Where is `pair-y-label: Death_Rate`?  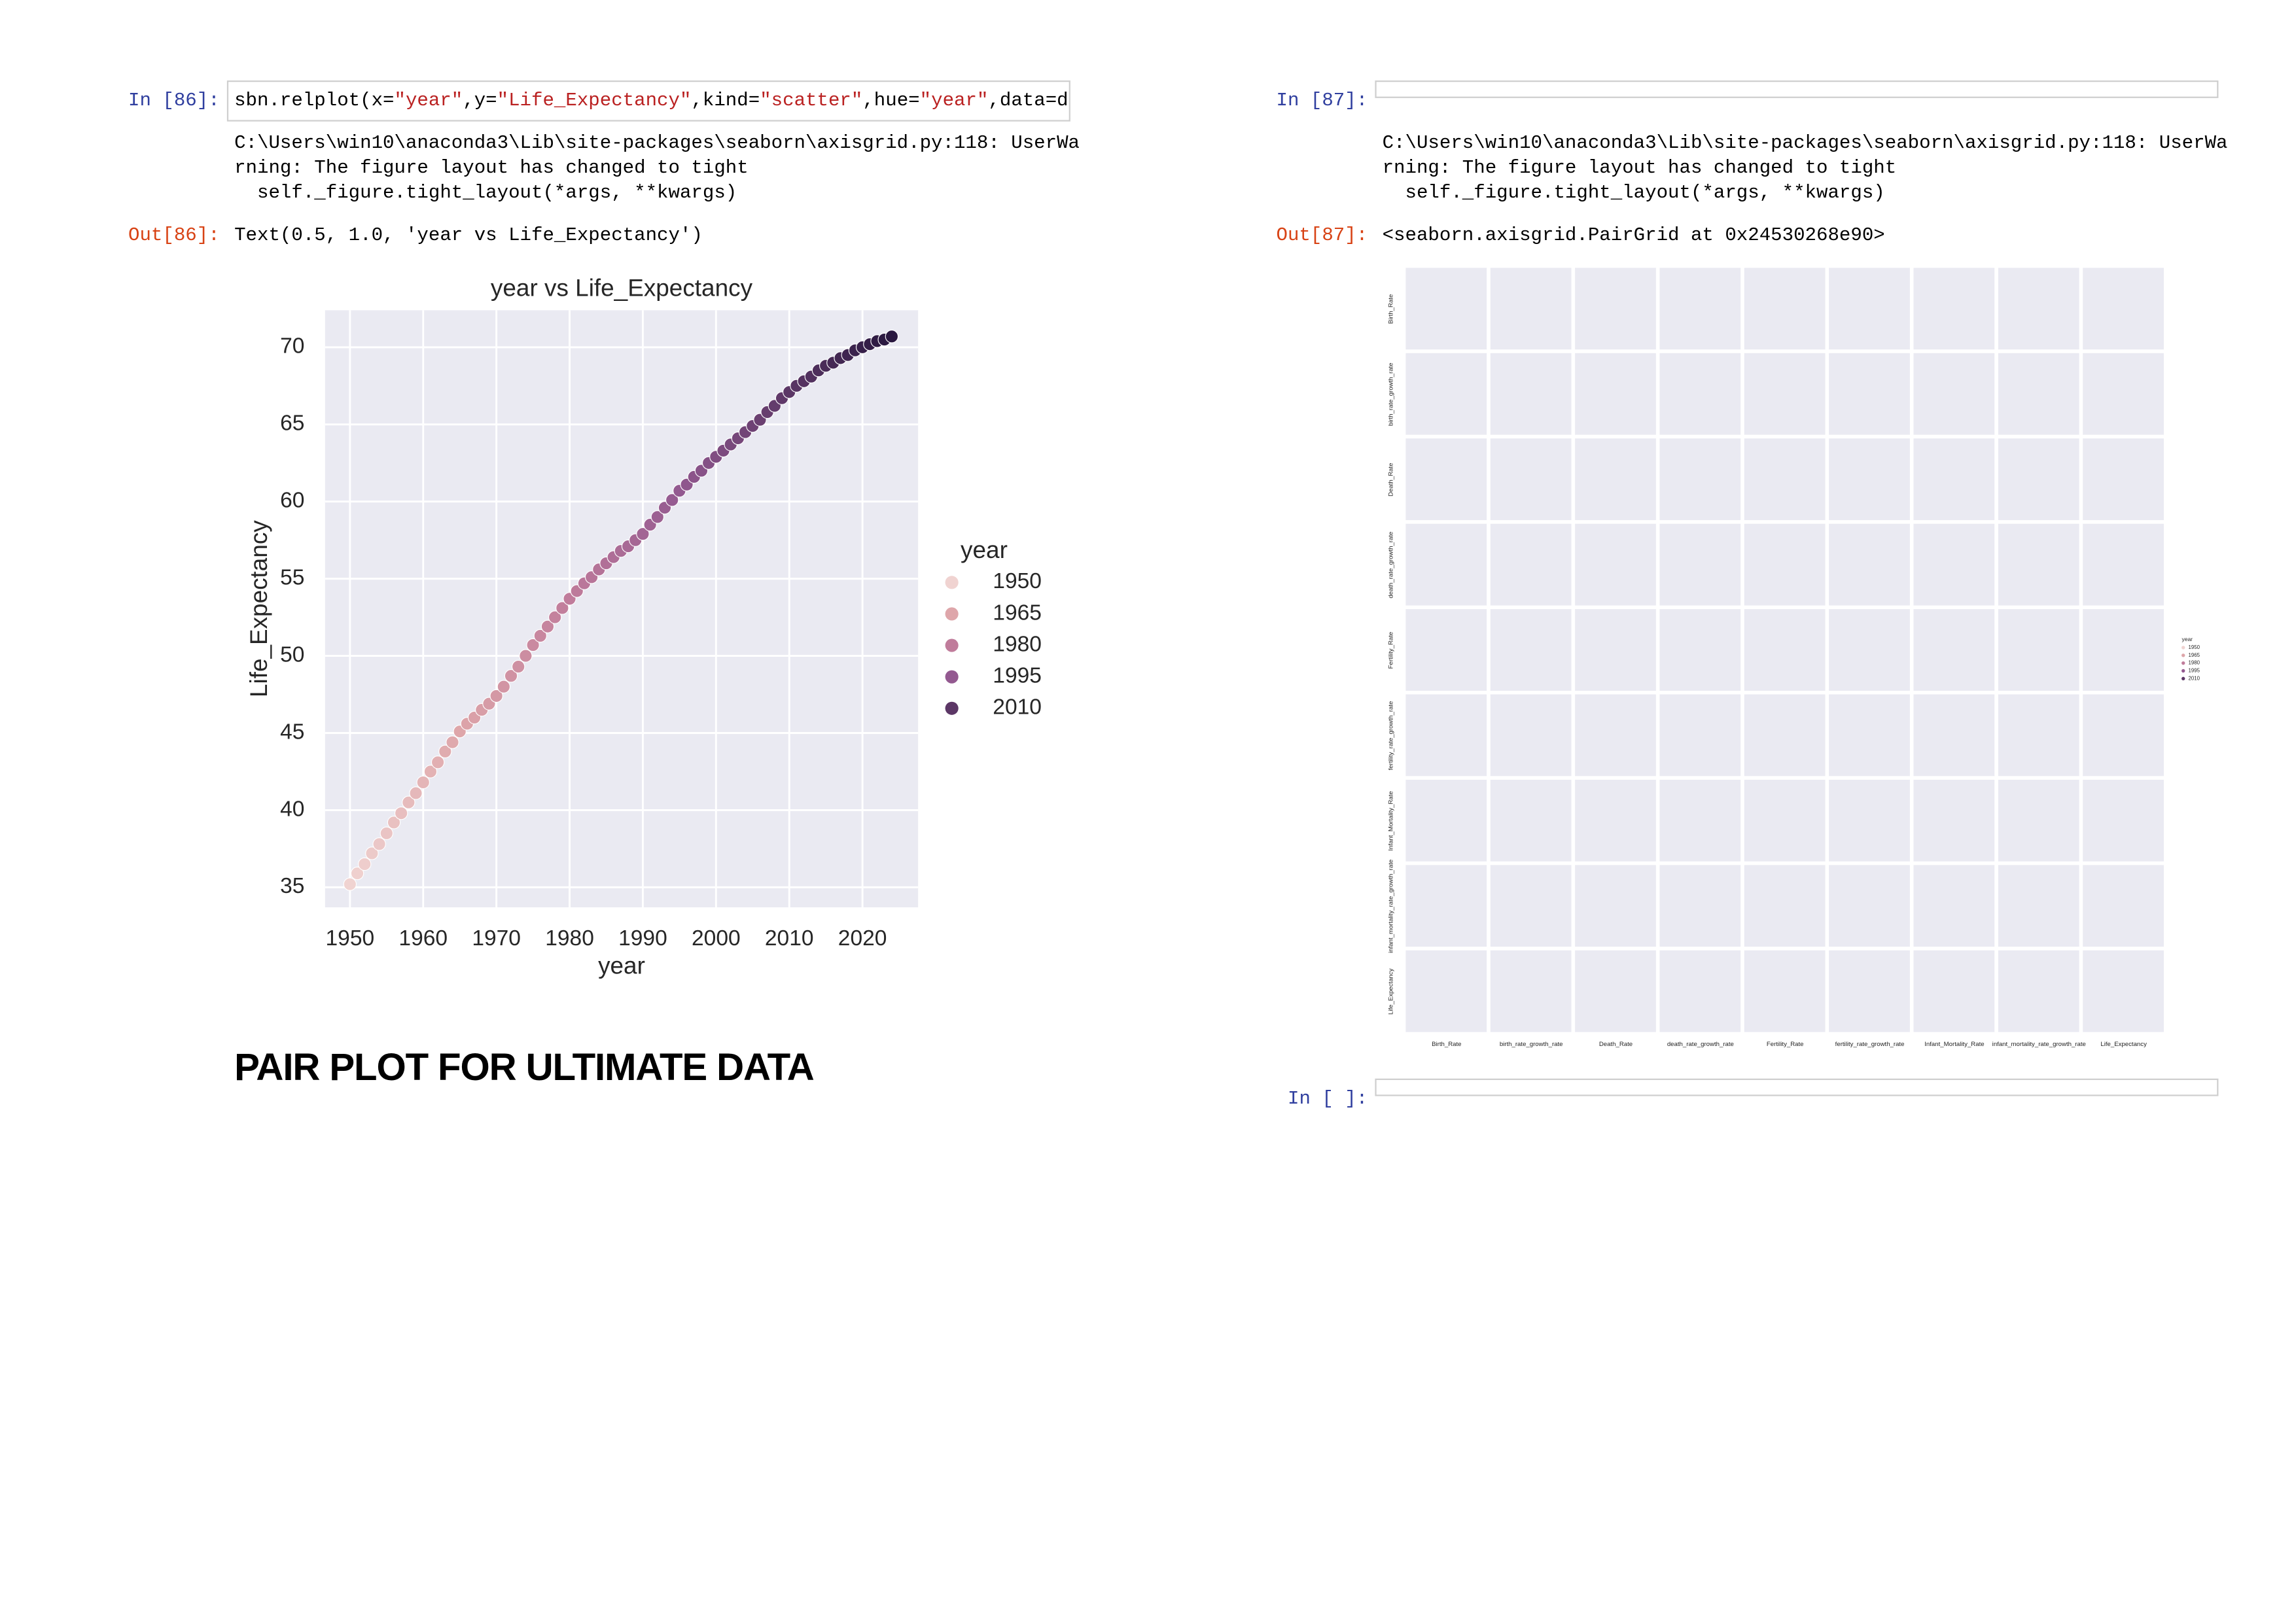 pair-y-label: Death_Rate is located at coordinates (1392, 480).